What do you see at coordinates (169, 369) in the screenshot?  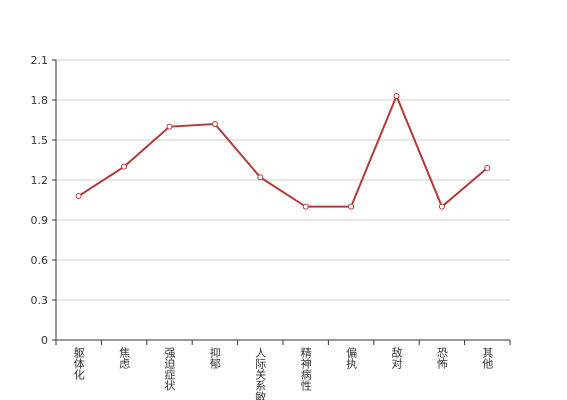 I see `x-tick-label: 强迫症状` at bounding box center [169, 369].